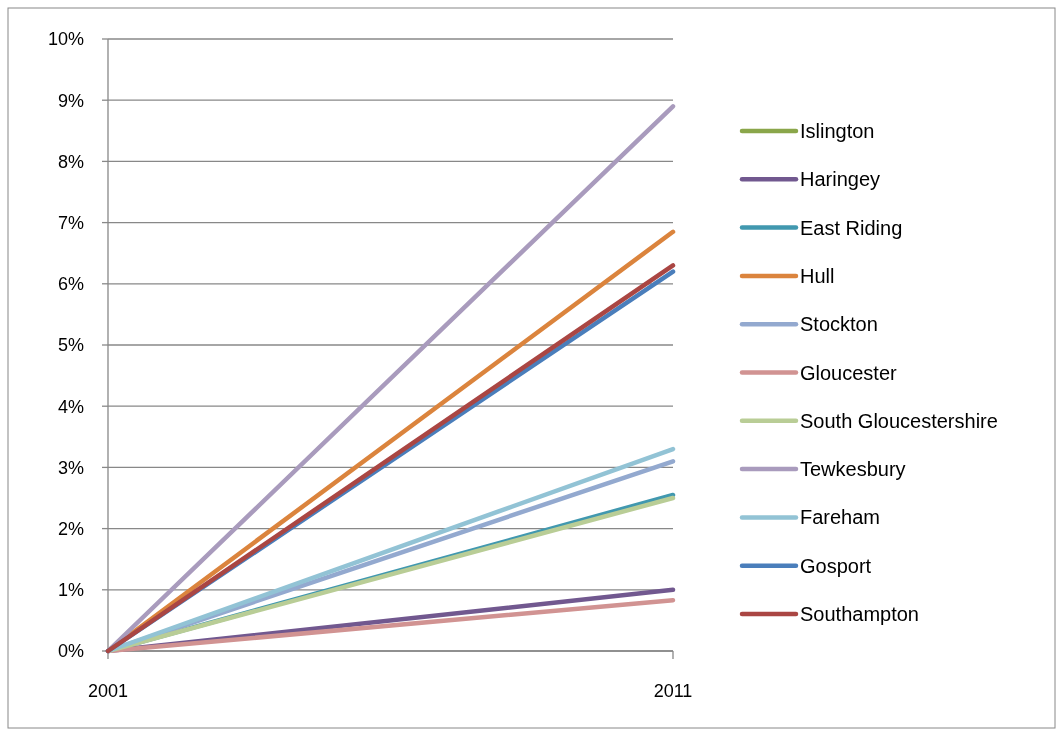  What do you see at coordinates (673, 691) in the screenshot?
I see `x-tick-label: 2011` at bounding box center [673, 691].